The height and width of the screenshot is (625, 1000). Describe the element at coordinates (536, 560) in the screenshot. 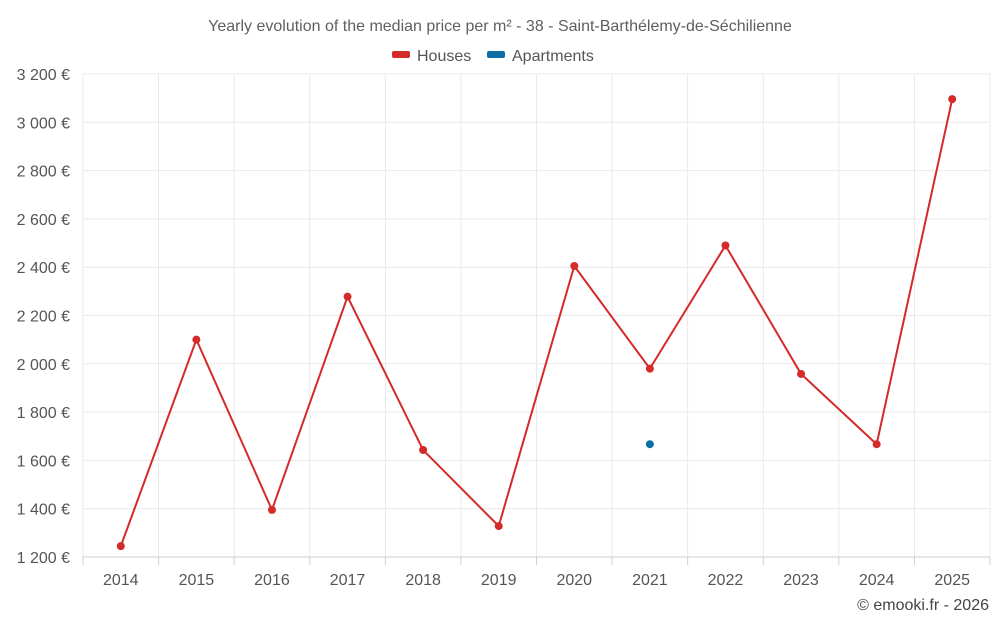

I see `axes` at that location.